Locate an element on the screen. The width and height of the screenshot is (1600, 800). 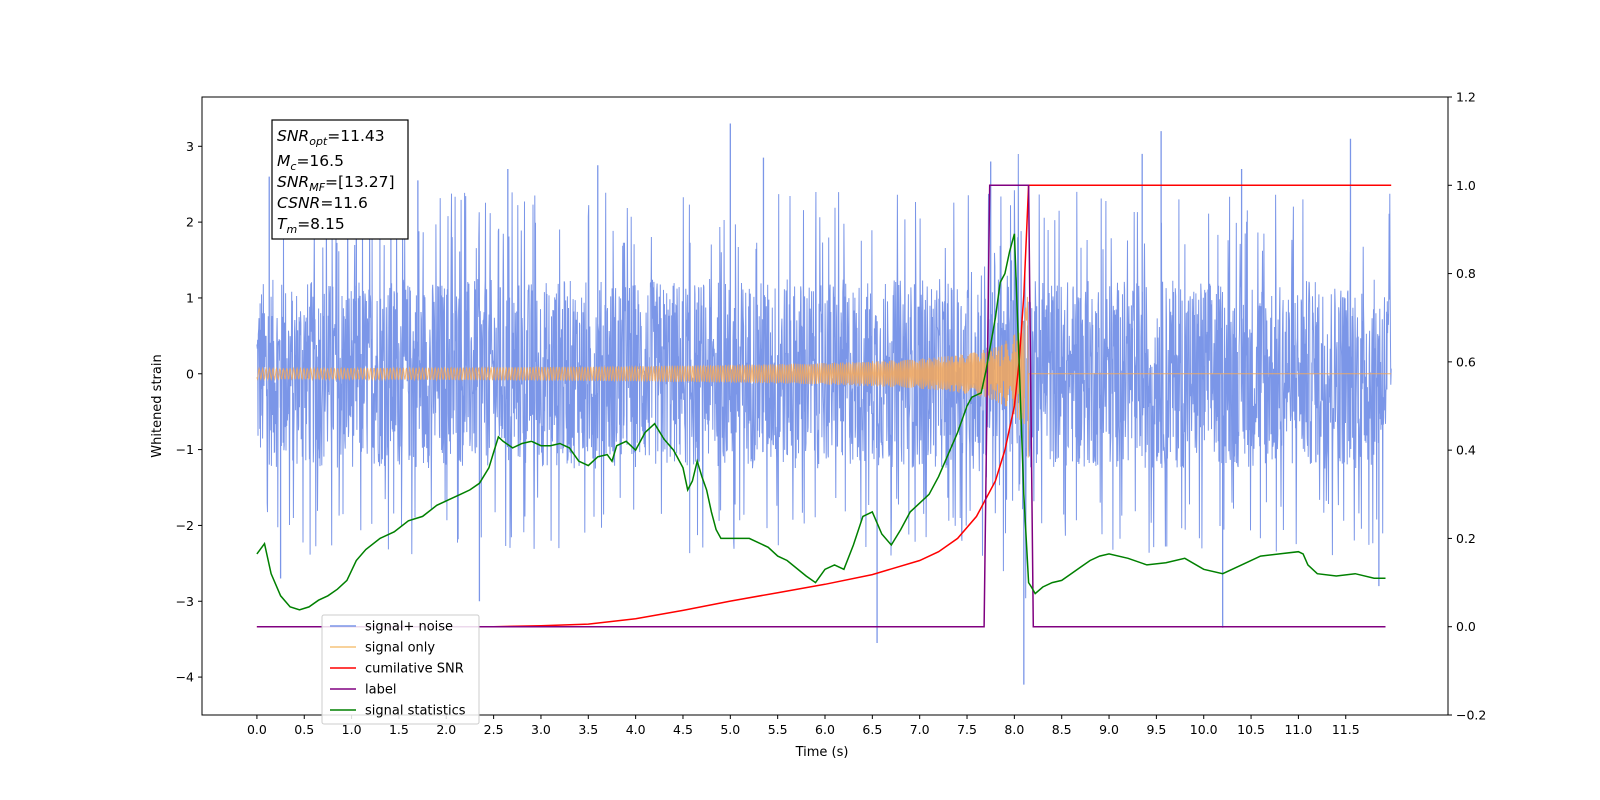
legend-label: signal only is located at coordinates (400, 648).